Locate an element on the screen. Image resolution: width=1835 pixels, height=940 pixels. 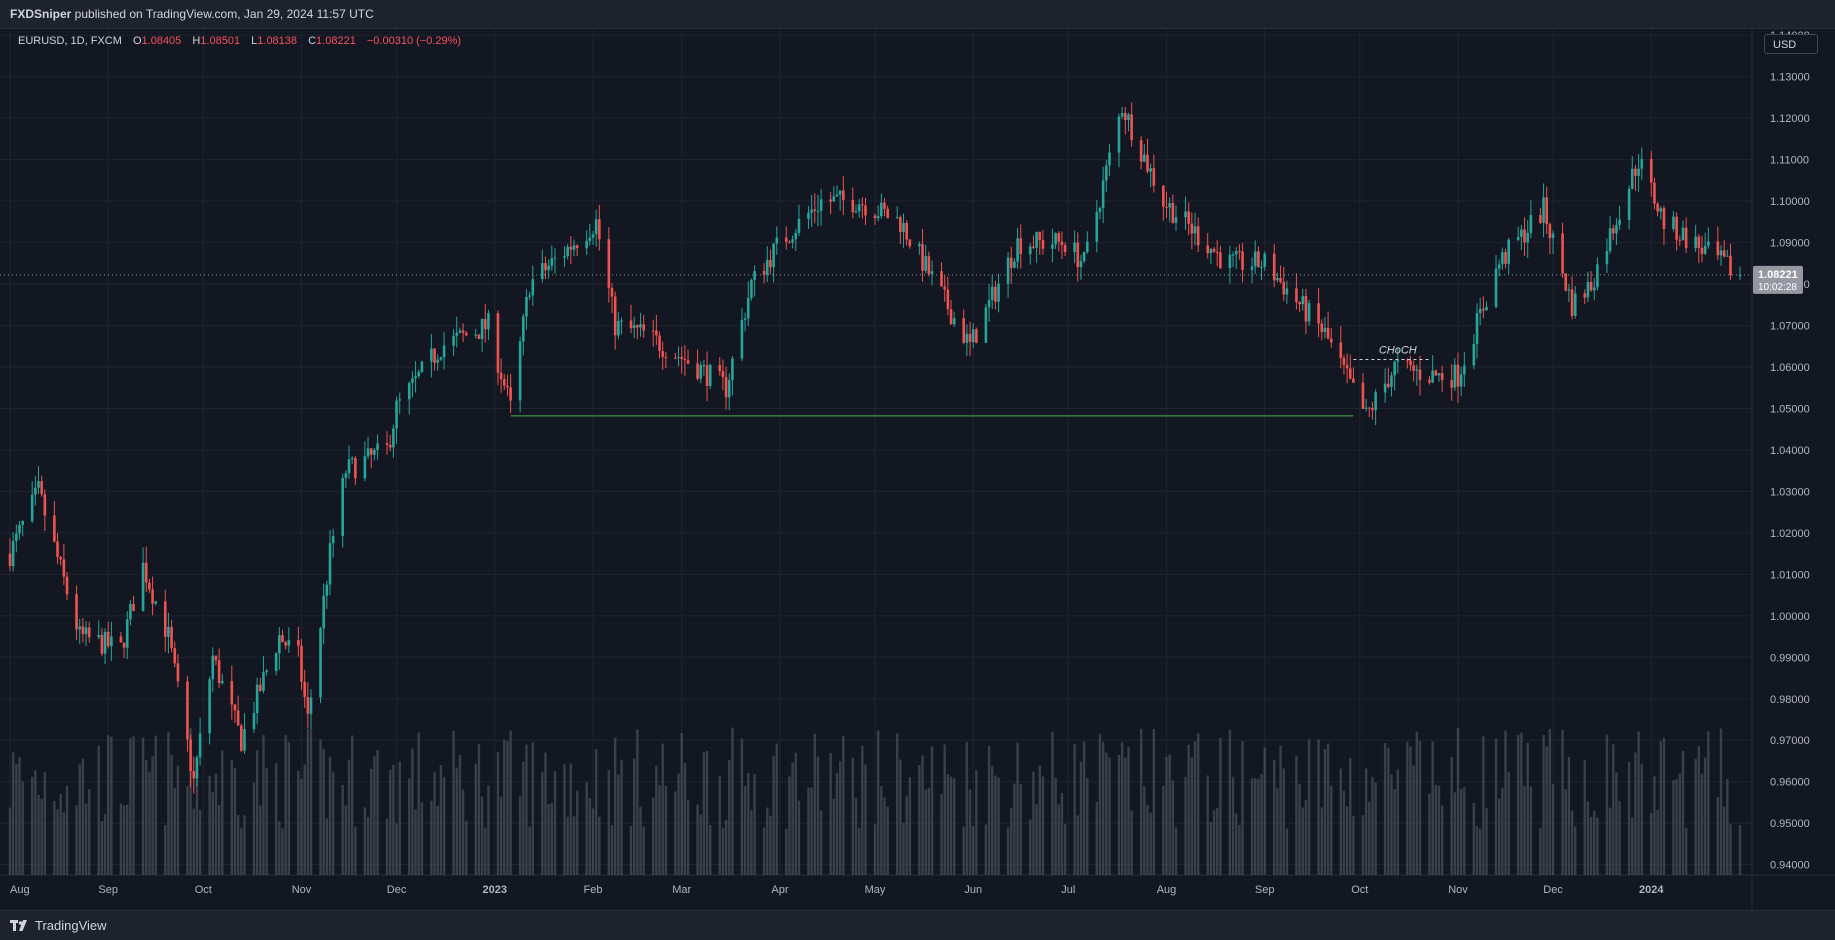
legend-open-value: 1.08405 is located at coordinates (161, 41).